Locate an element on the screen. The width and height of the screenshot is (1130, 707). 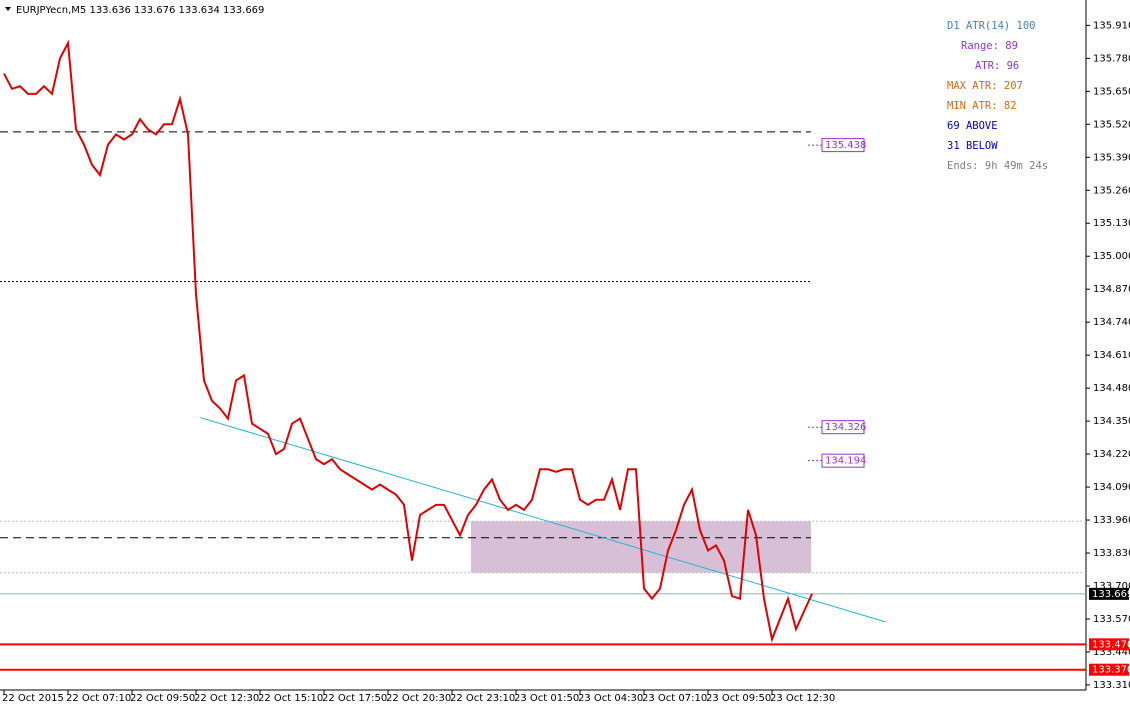
x-tick-label: 22 Oct 20:30 is located at coordinates (418, 698).